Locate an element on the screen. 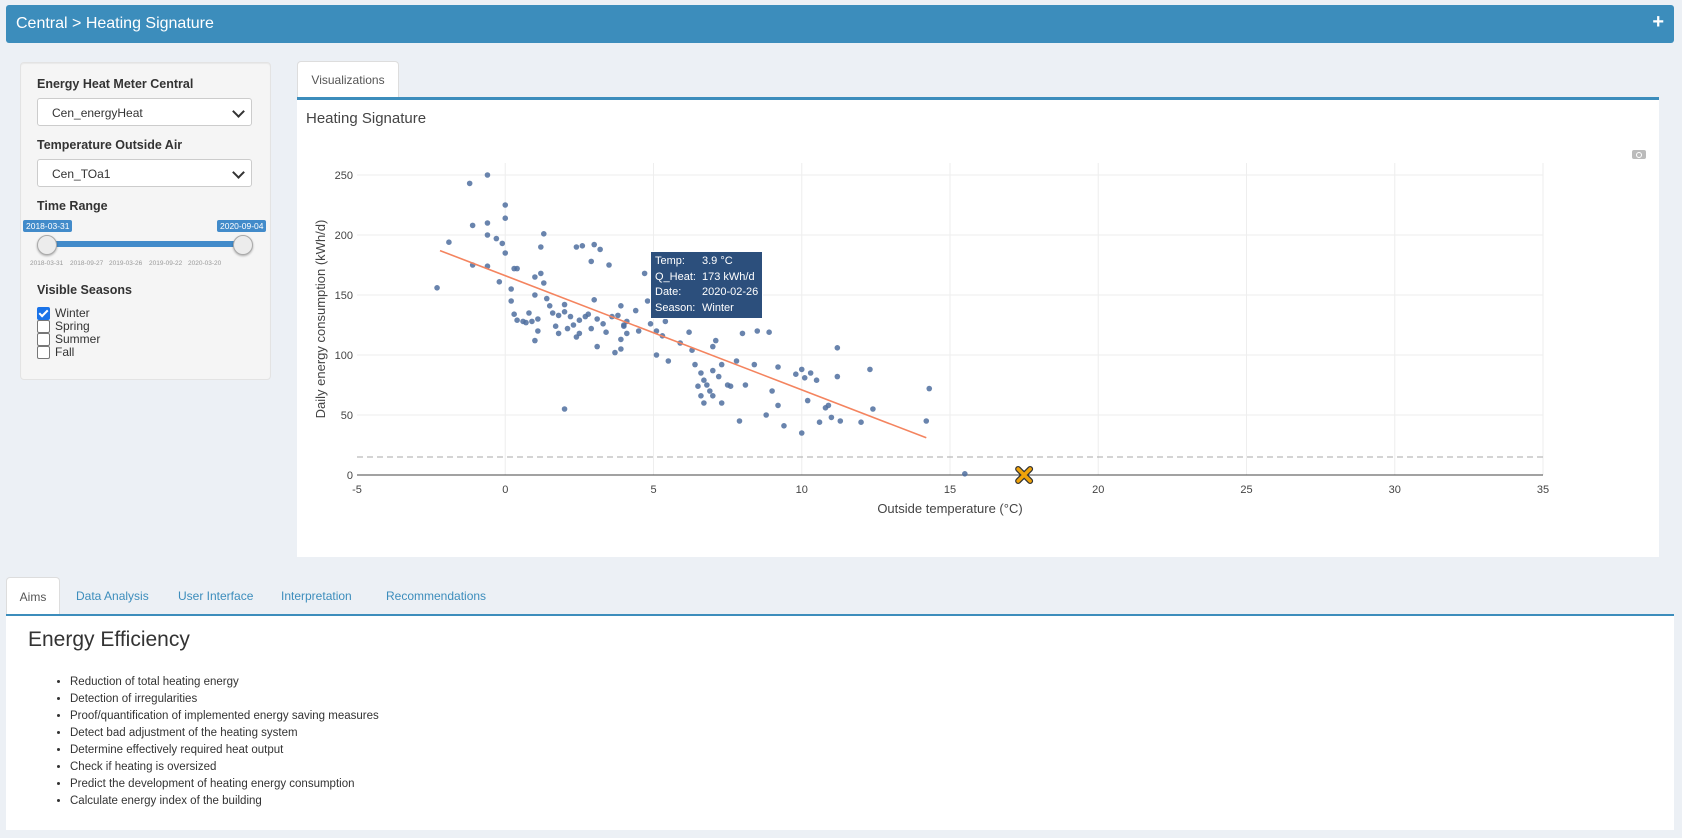  time-range-slider is located at coordinates (146, 244).